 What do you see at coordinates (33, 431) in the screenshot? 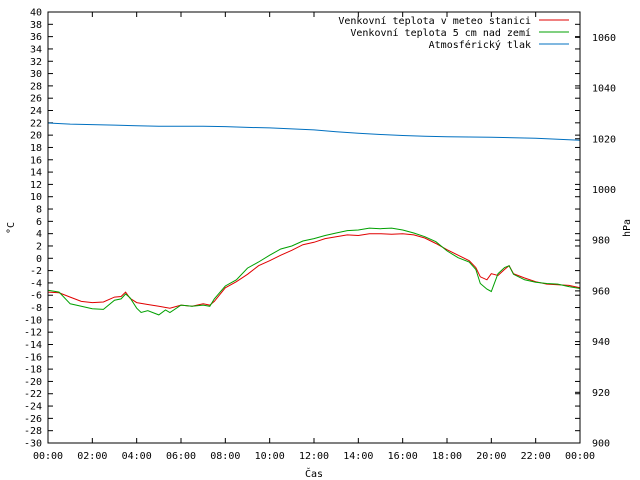
I see `y-tick-label: -28` at bounding box center [33, 431].